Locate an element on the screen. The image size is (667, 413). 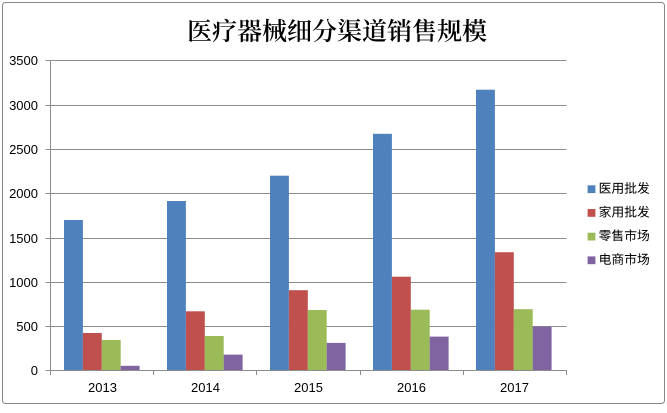
svg-text: 2014 is located at coordinates (205, 387).